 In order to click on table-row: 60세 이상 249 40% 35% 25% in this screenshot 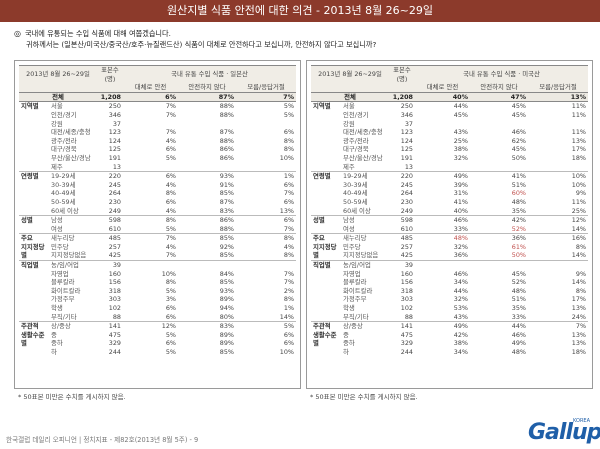, I will do `click(449, 211)`.